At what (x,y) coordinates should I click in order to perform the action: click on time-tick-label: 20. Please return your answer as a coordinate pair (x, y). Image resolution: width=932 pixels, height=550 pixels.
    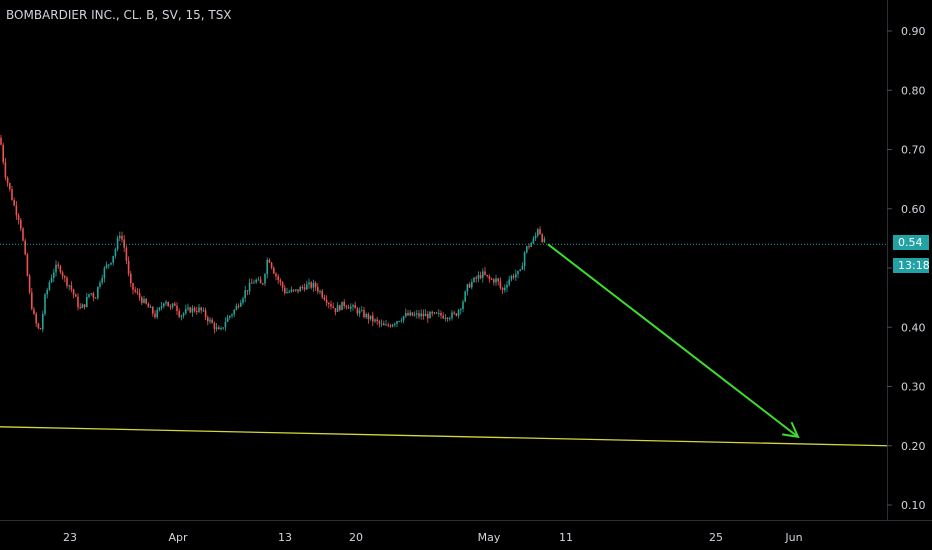
    Looking at the image, I should click on (356, 537).